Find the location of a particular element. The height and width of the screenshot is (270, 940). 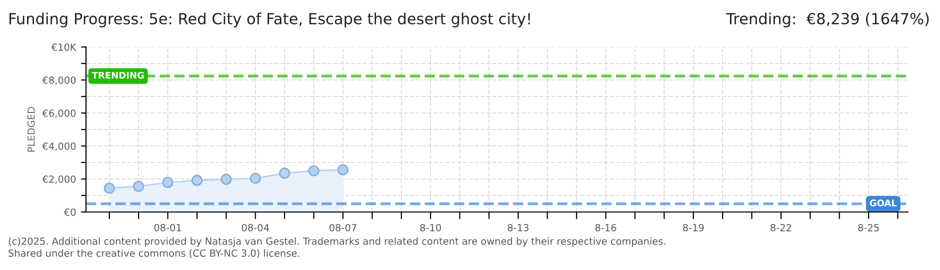

y-tick-label: €8,000 is located at coordinates (59, 80).